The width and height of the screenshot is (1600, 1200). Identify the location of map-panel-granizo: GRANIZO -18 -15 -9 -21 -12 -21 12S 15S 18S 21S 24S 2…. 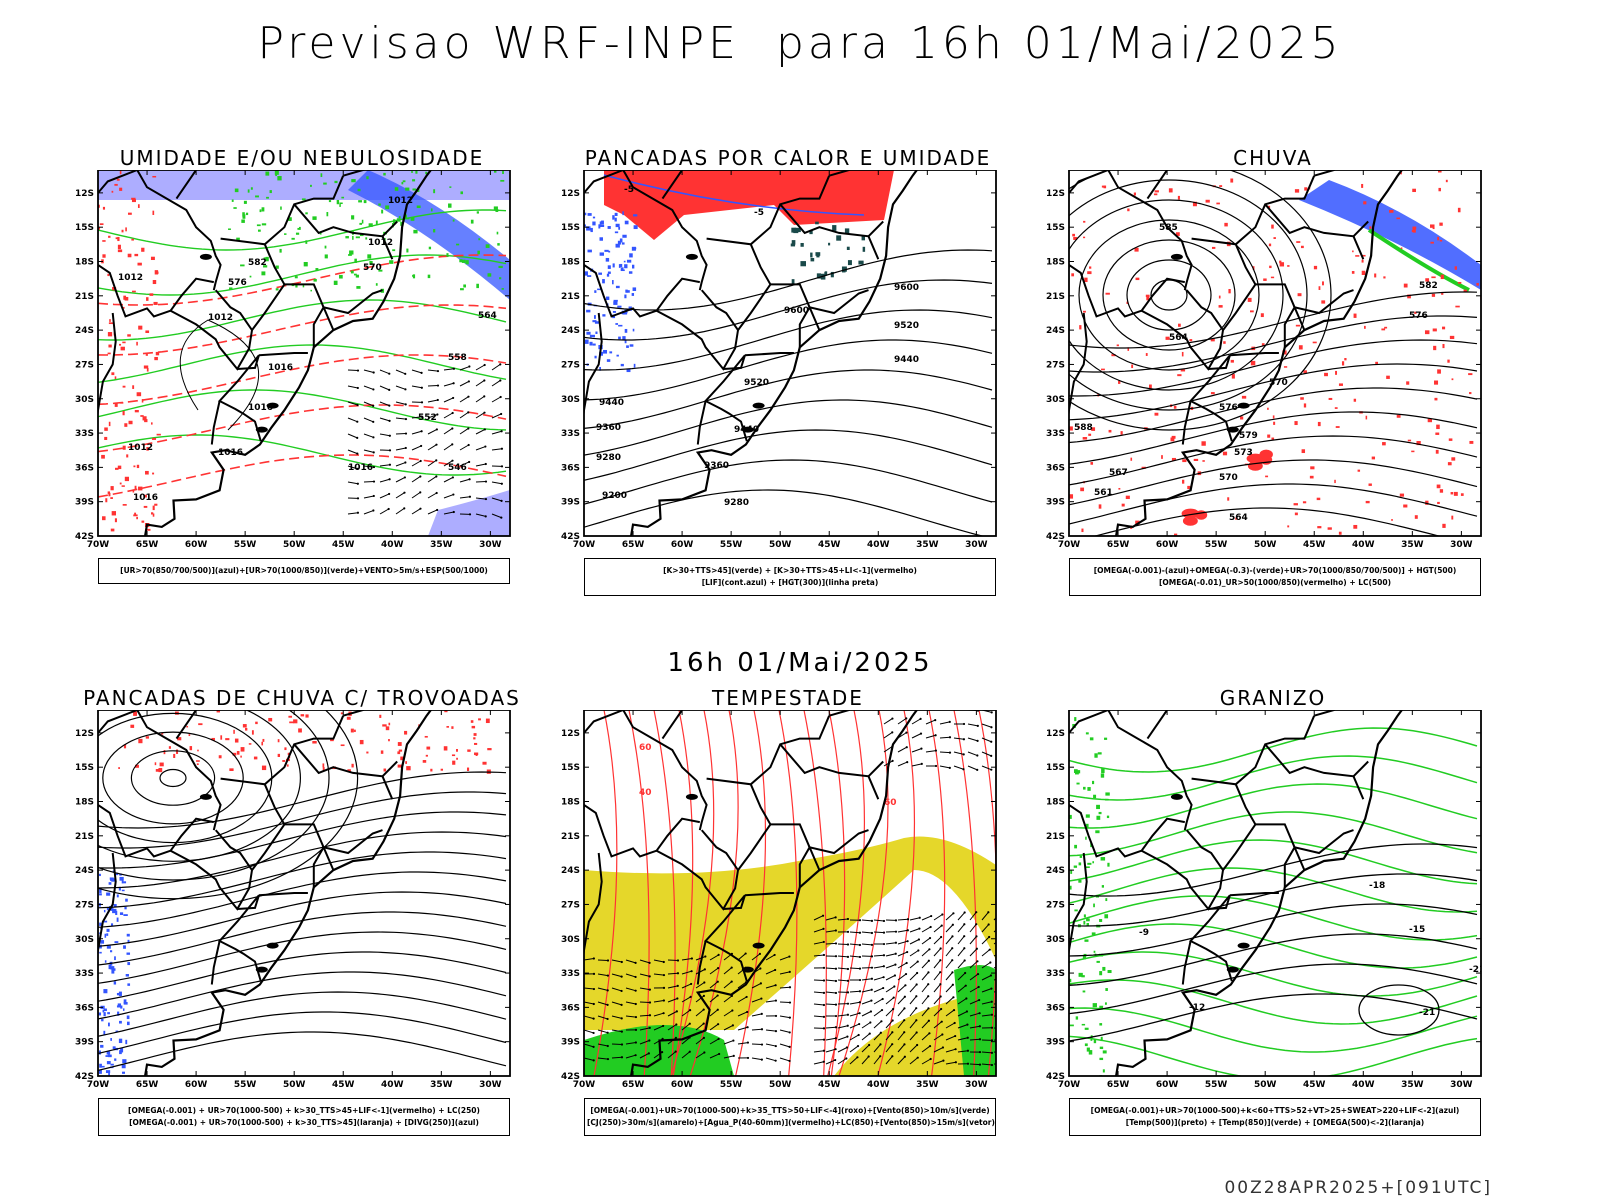
(1273, 921).